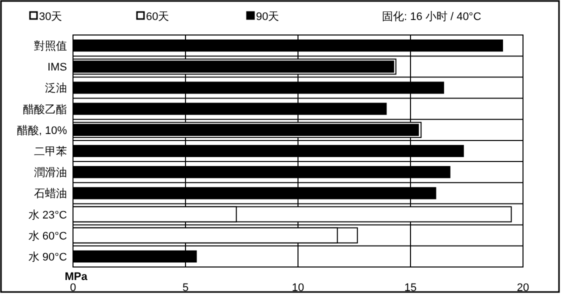 Image resolution: width=564 pixels, height=295 pixels. Describe the element at coordinates (50, 17) in the screenshot. I see `legend-label: 30天` at that location.